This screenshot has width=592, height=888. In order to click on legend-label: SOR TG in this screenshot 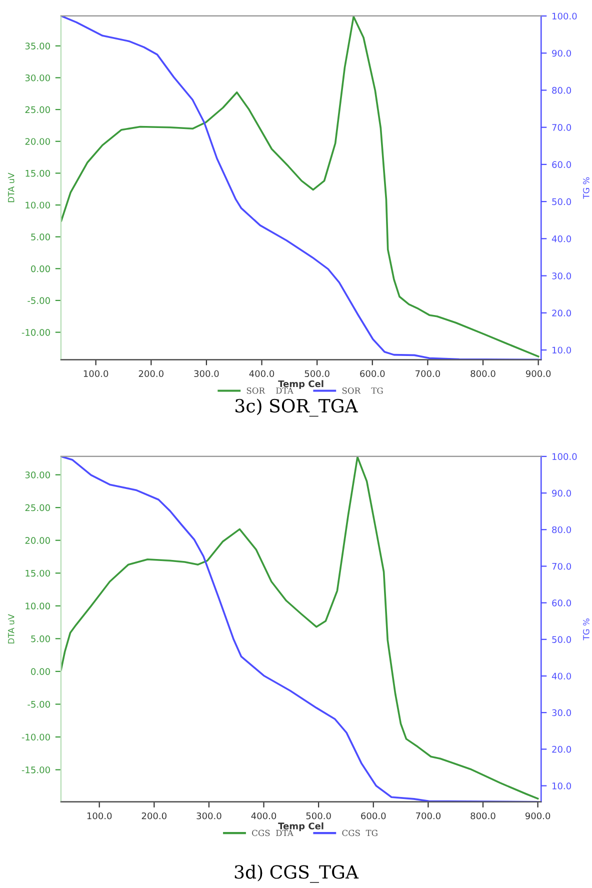, I will do `click(362, 390)`.